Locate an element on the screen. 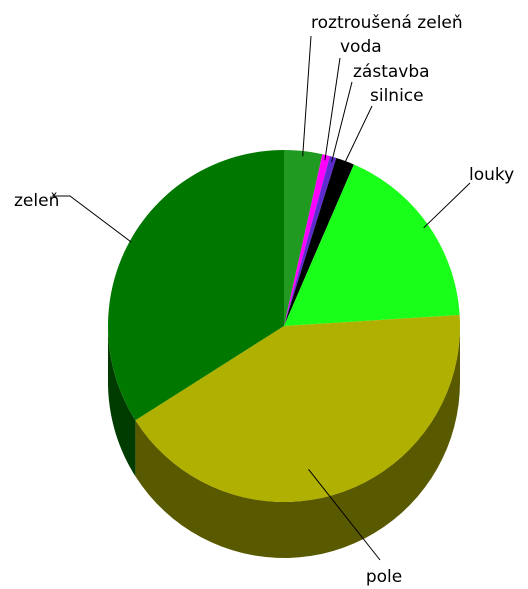 The image size is (528, 589). leader-line-louky is located at coordinates (447, 205).